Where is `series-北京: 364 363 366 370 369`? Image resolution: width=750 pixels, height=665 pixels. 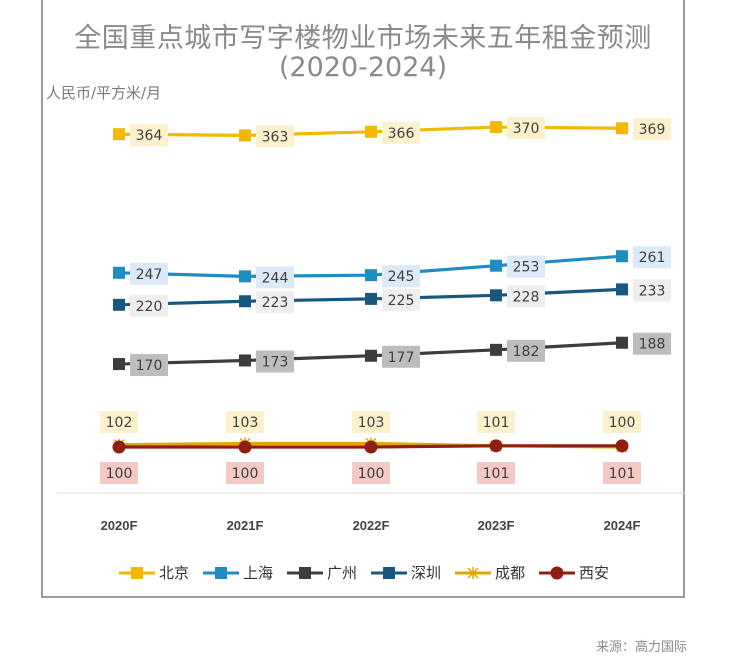 series-北京: 364 363 366 370 369 is located at coordinates (392, 132).